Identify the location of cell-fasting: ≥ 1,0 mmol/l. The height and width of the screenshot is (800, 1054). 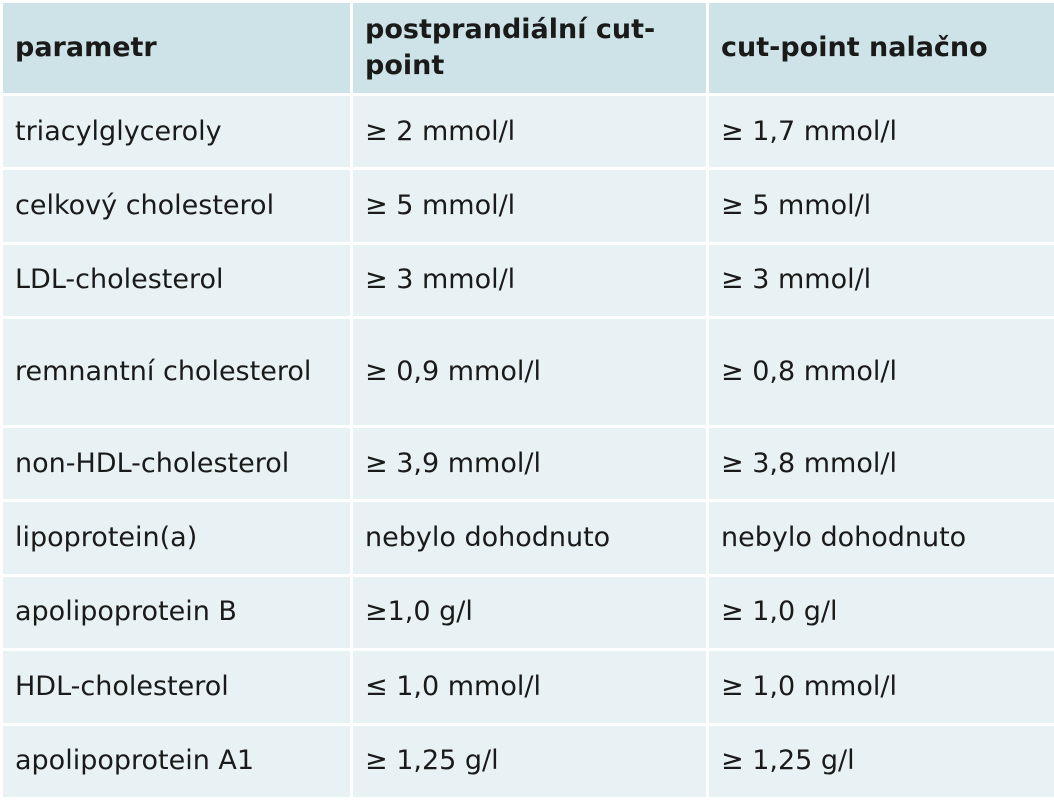
(880, 687).